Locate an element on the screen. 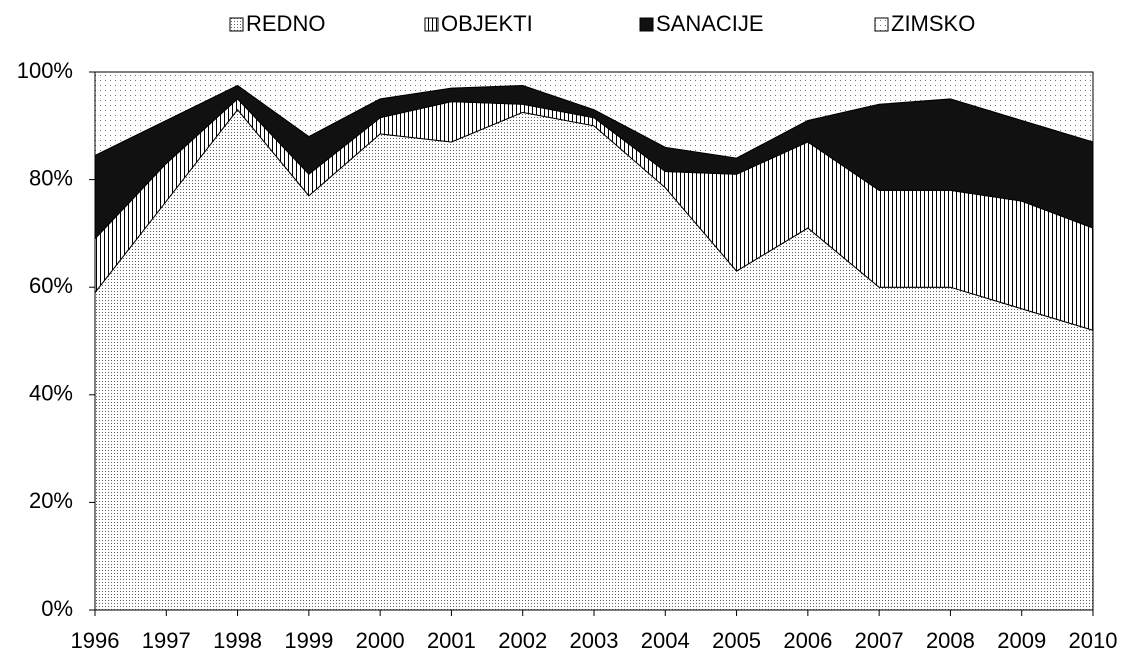 This screenshot has width=1124, height=658. x-tick-label: 1998 is located at coordinates (237, 640).